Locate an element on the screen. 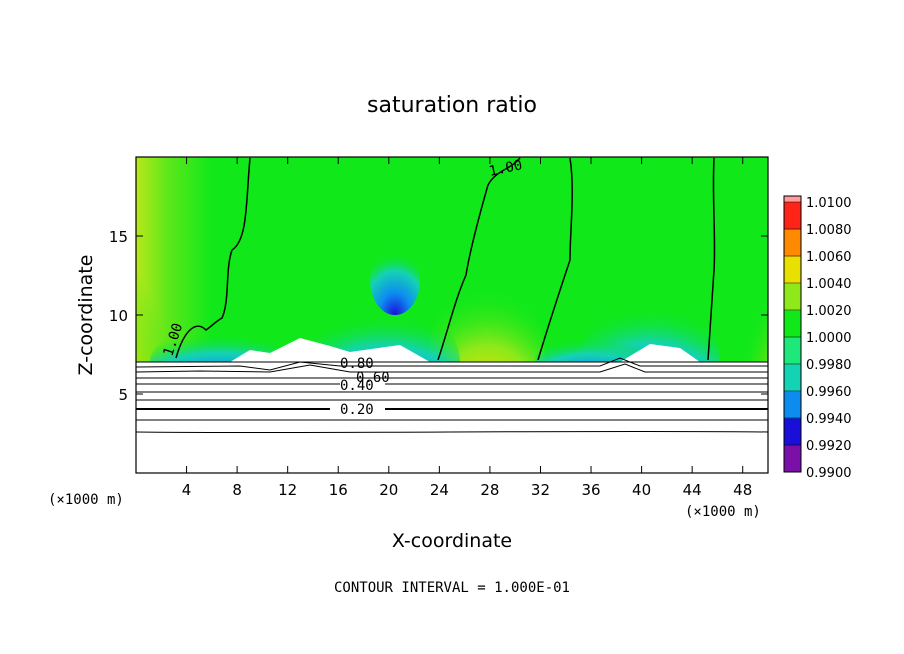 This screenshot has width=904, height=654. contour-label: 0.40 is located at coordinates (357, 386).